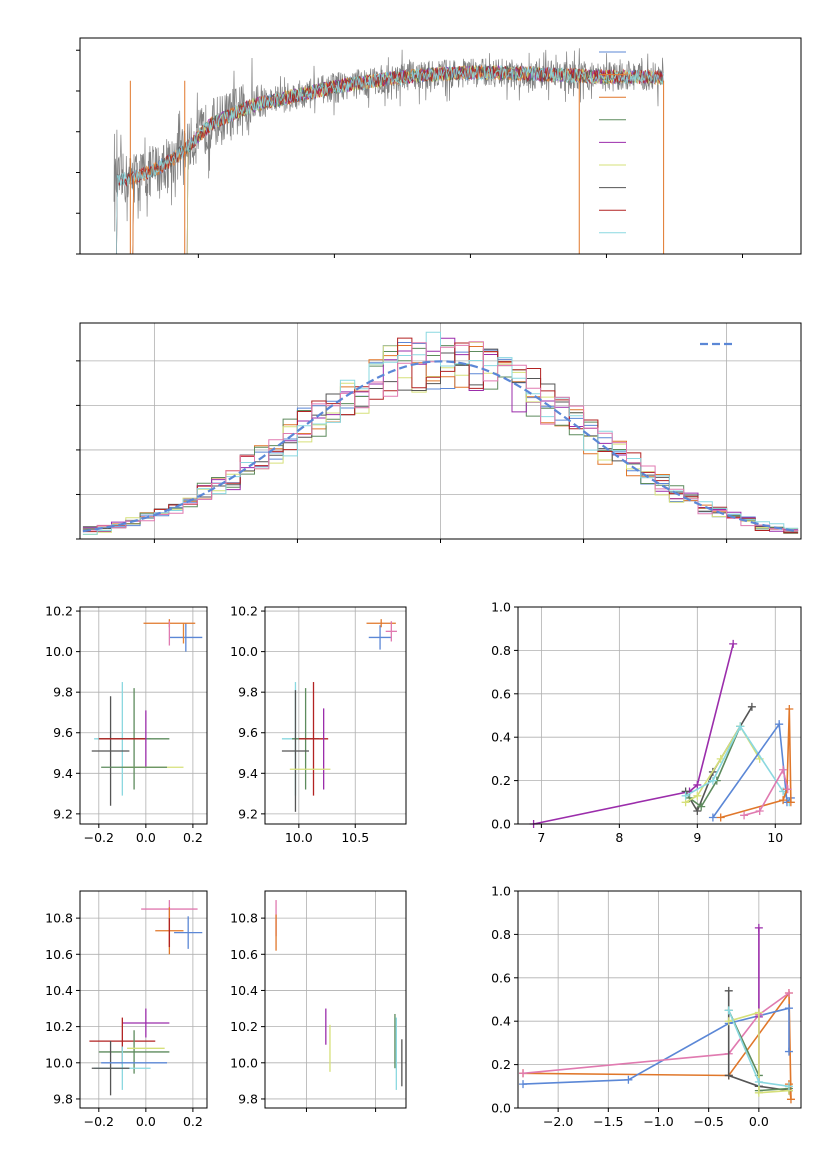 This screenshot has width=819, height=1170. I want to click on frame-weight_vs_Z: −2.0 −1.5 −1.0 −0.5 0.0 0.0 0.2 0.4 0.6 0.8 1.0, so click(646, 1006).